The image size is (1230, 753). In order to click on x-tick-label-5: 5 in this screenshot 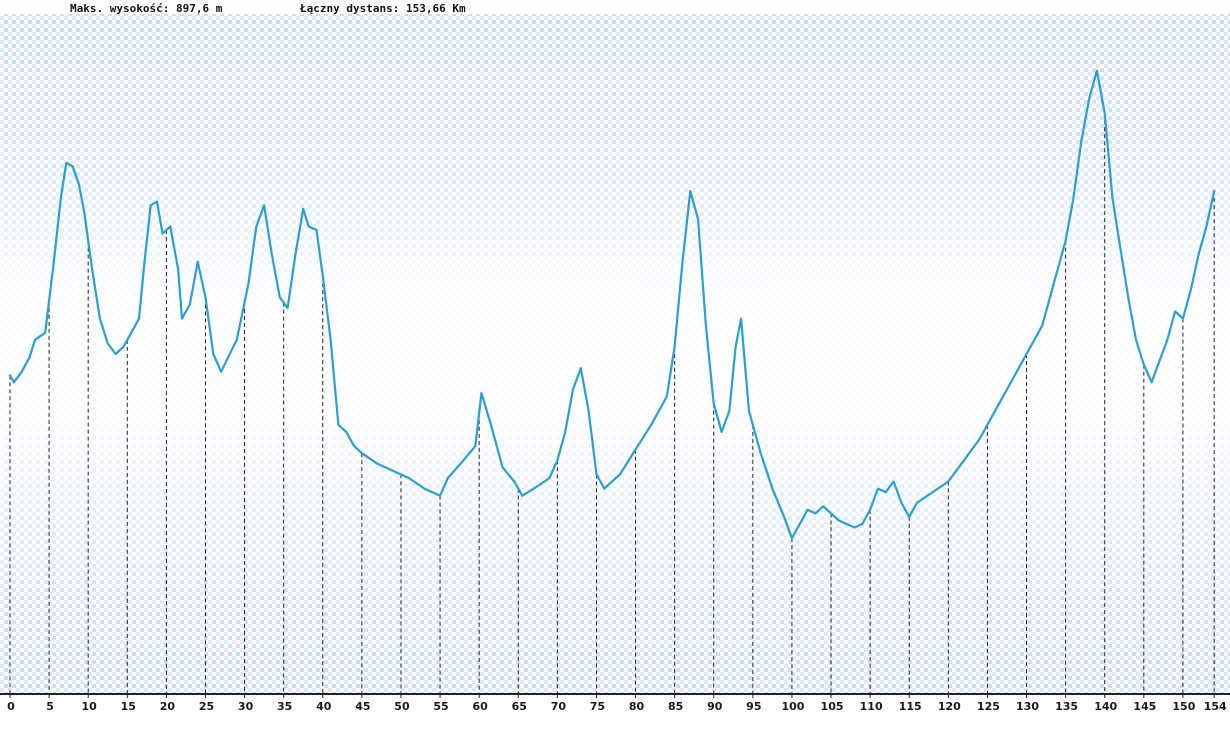, I will do `click(50, 706)`.